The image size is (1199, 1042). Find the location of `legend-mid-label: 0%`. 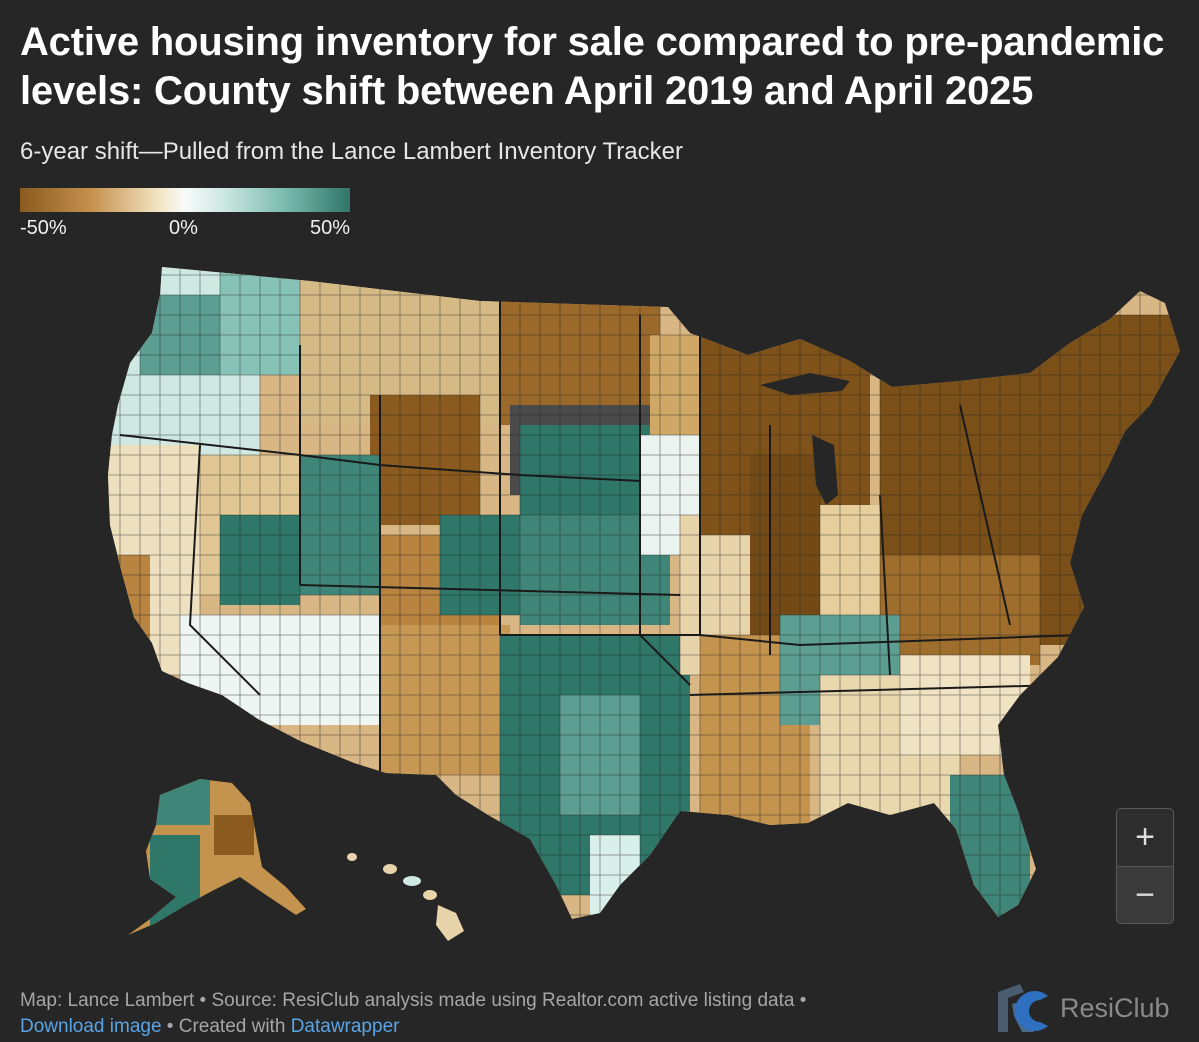

legend-mid-label: 0% is located at coordinates (183, 228).